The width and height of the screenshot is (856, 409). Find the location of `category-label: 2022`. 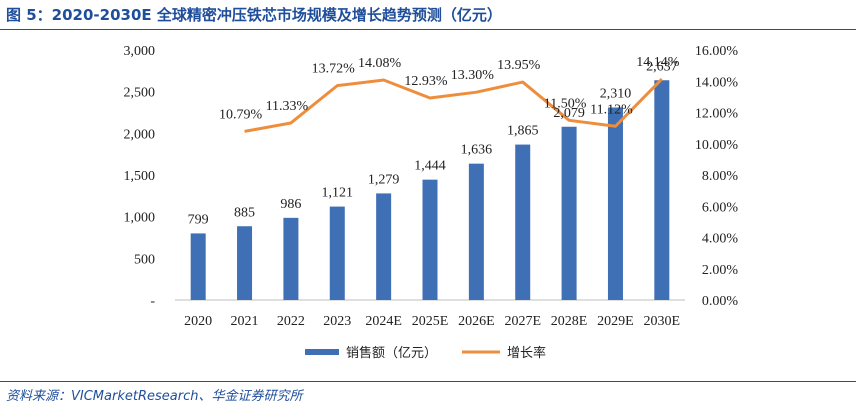

category-label: 2022 is located at coordinates (291, 321).